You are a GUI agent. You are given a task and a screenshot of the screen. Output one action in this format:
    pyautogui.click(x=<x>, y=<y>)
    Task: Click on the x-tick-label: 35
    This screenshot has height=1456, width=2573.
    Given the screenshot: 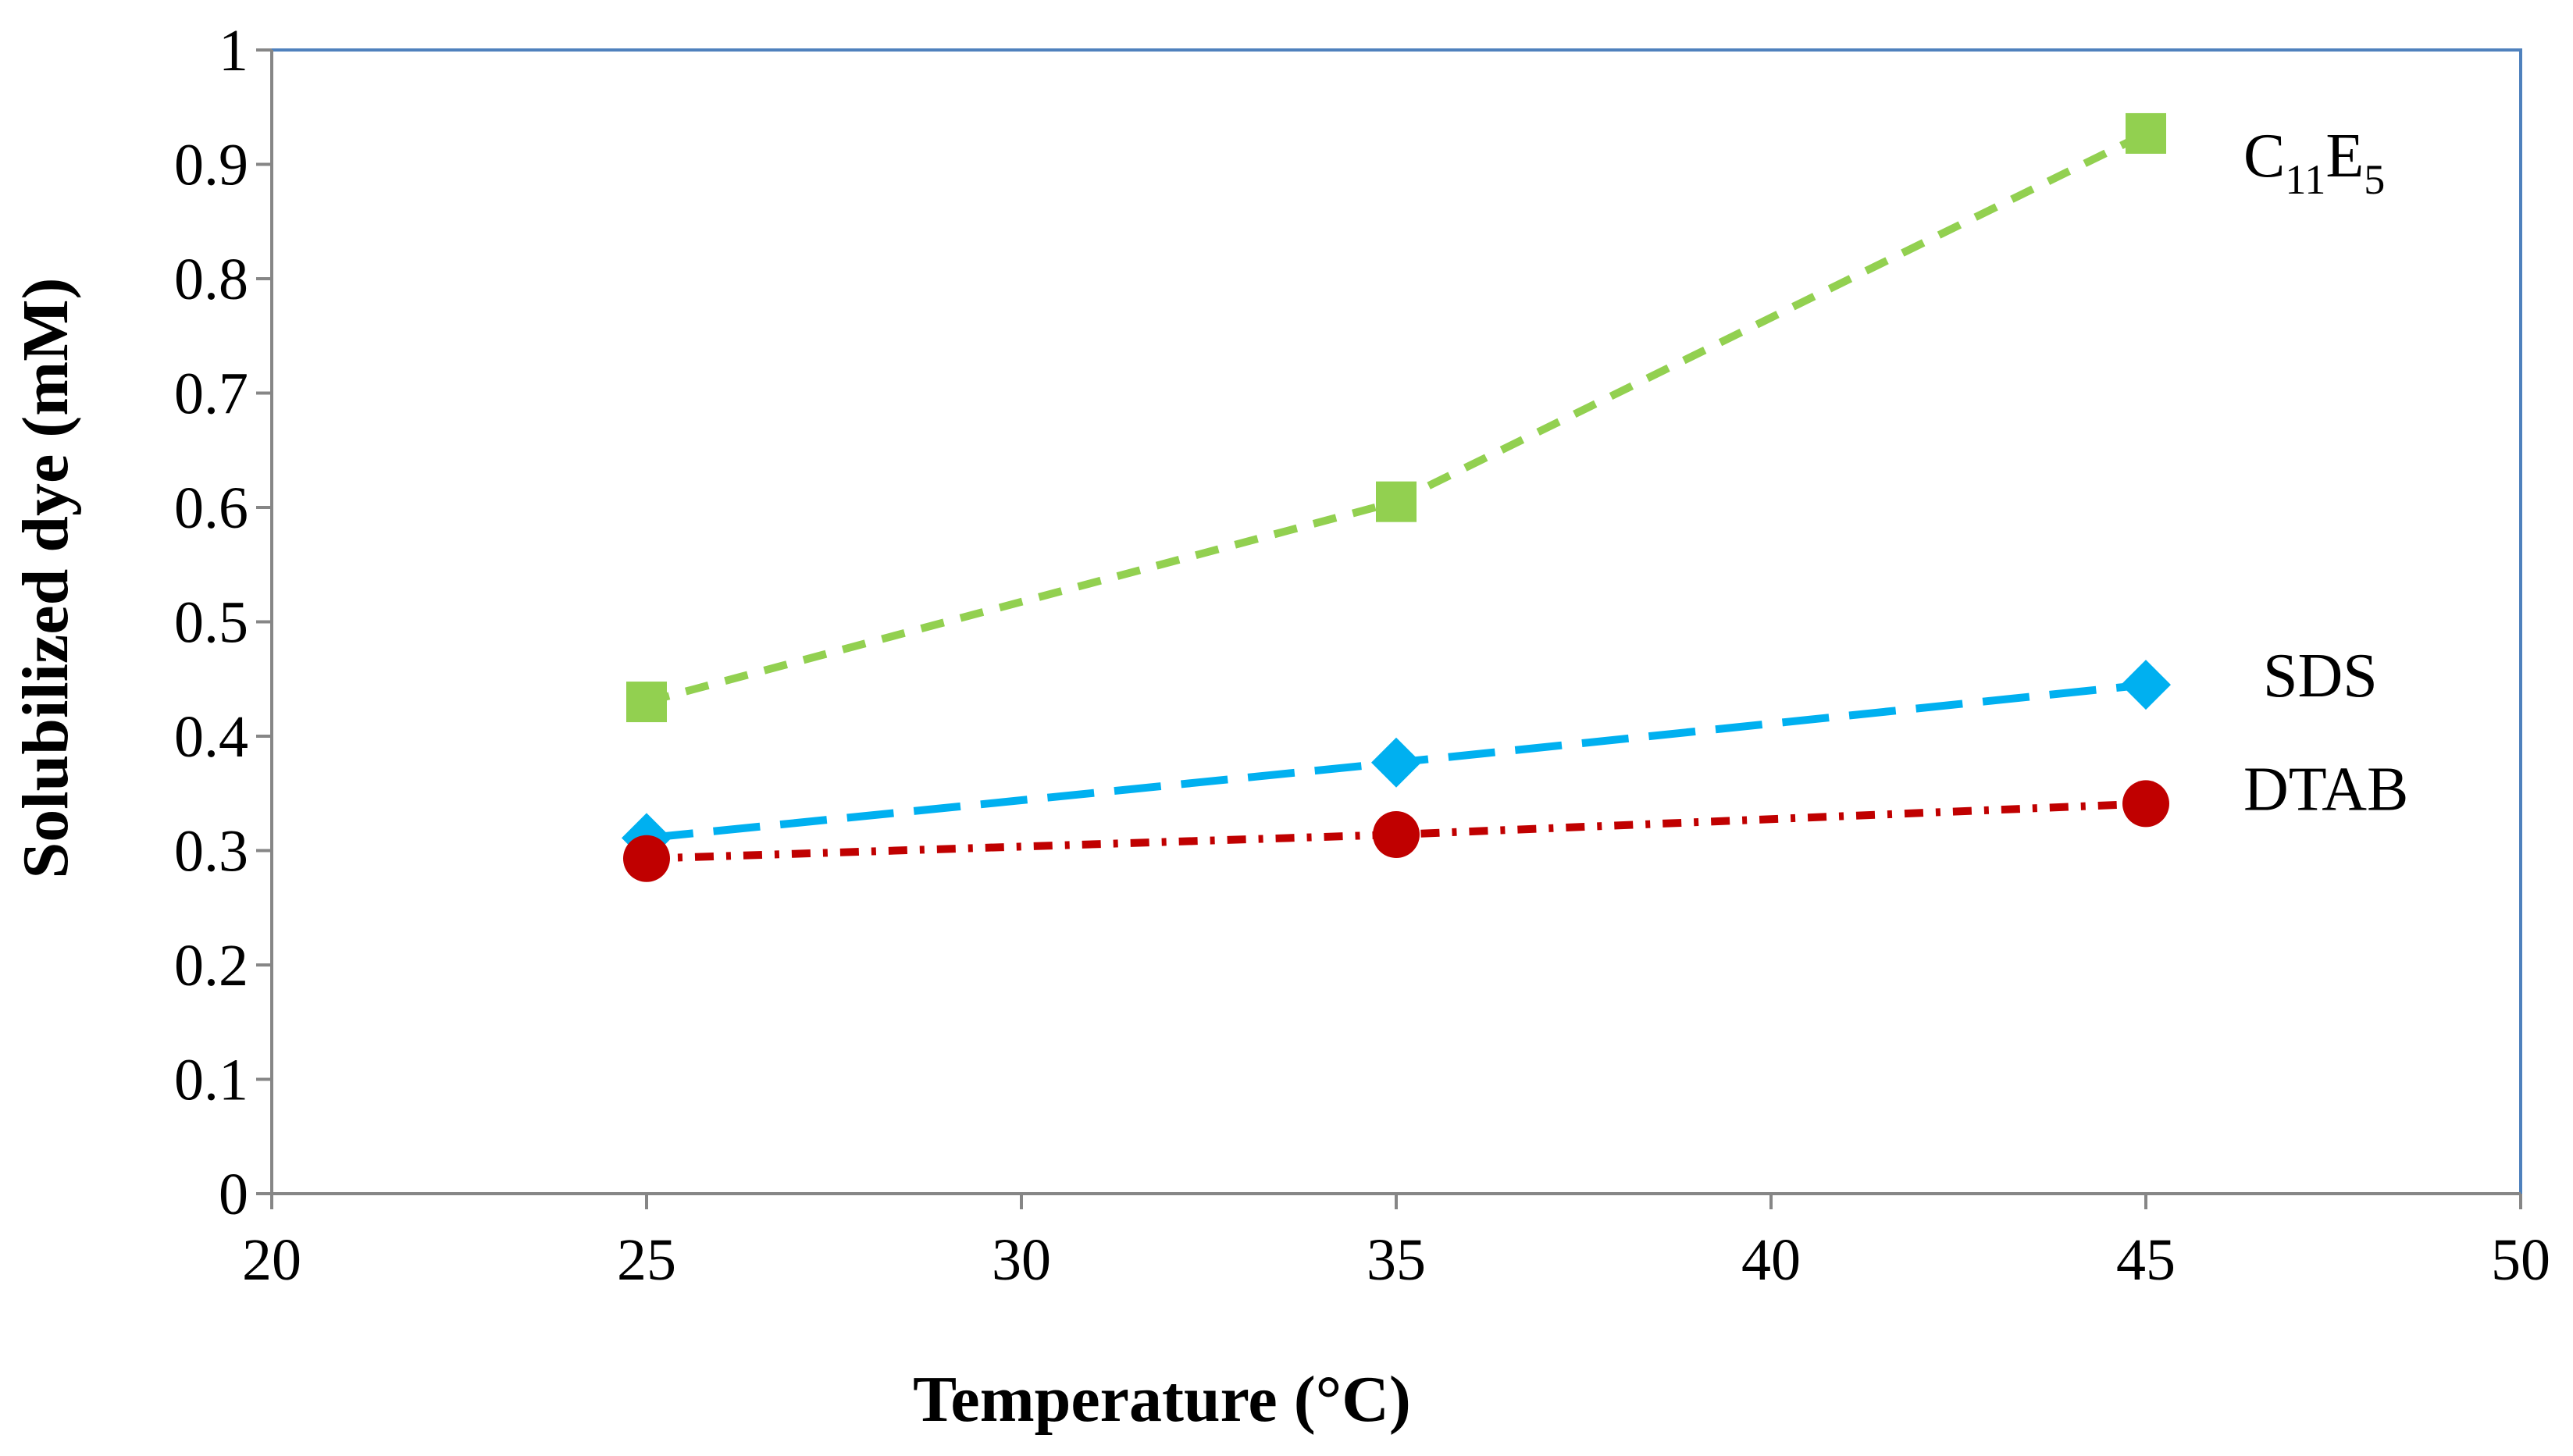 What is the action you would take?
    pyautogui.click(x=1397, y=1260)
    